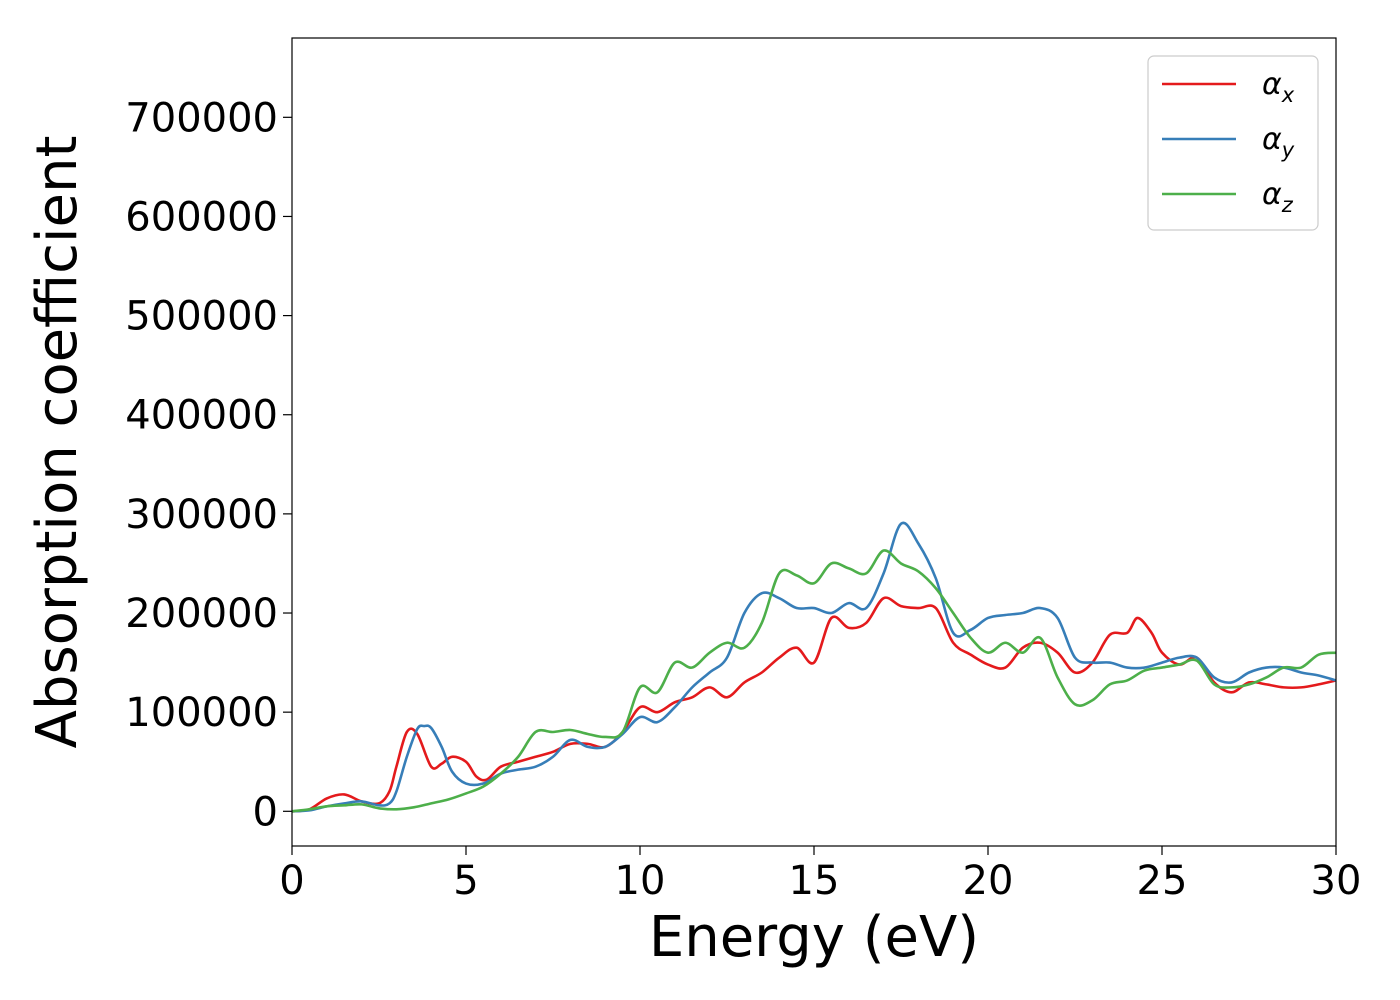  Describe the element at coordinates (988, 881) in the screenshot. I see `x-tick-label: 20` at that location.